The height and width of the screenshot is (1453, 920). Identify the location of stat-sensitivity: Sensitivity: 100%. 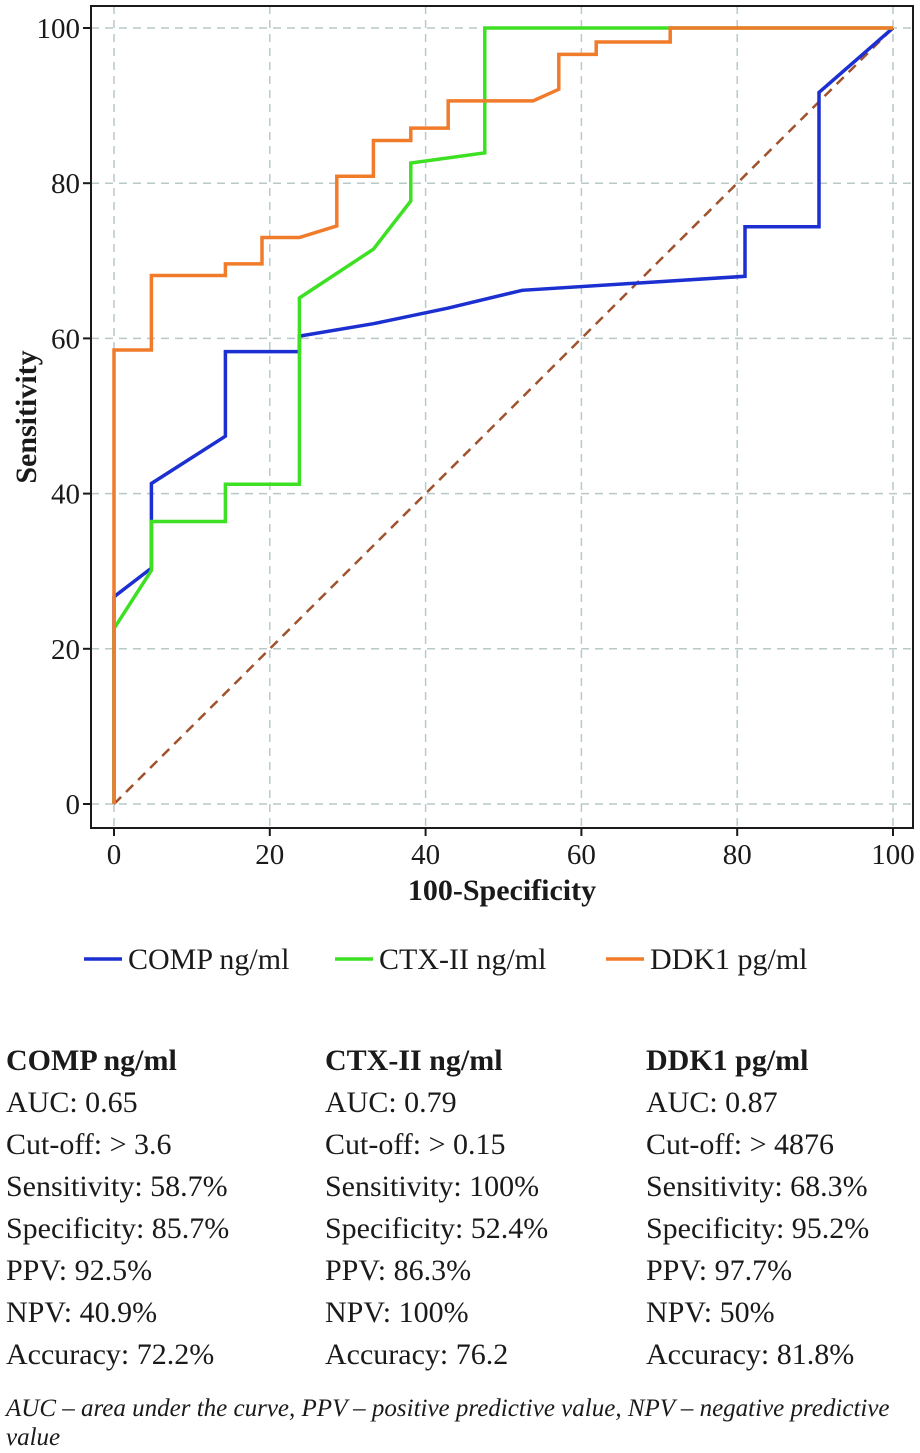
(432, 1186).